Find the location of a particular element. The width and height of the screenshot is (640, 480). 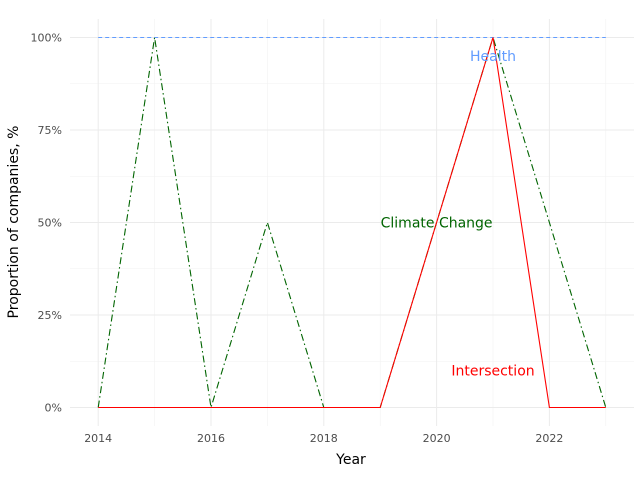

series-label-climate-change: Climate Change is located at coordinates (437, 224).